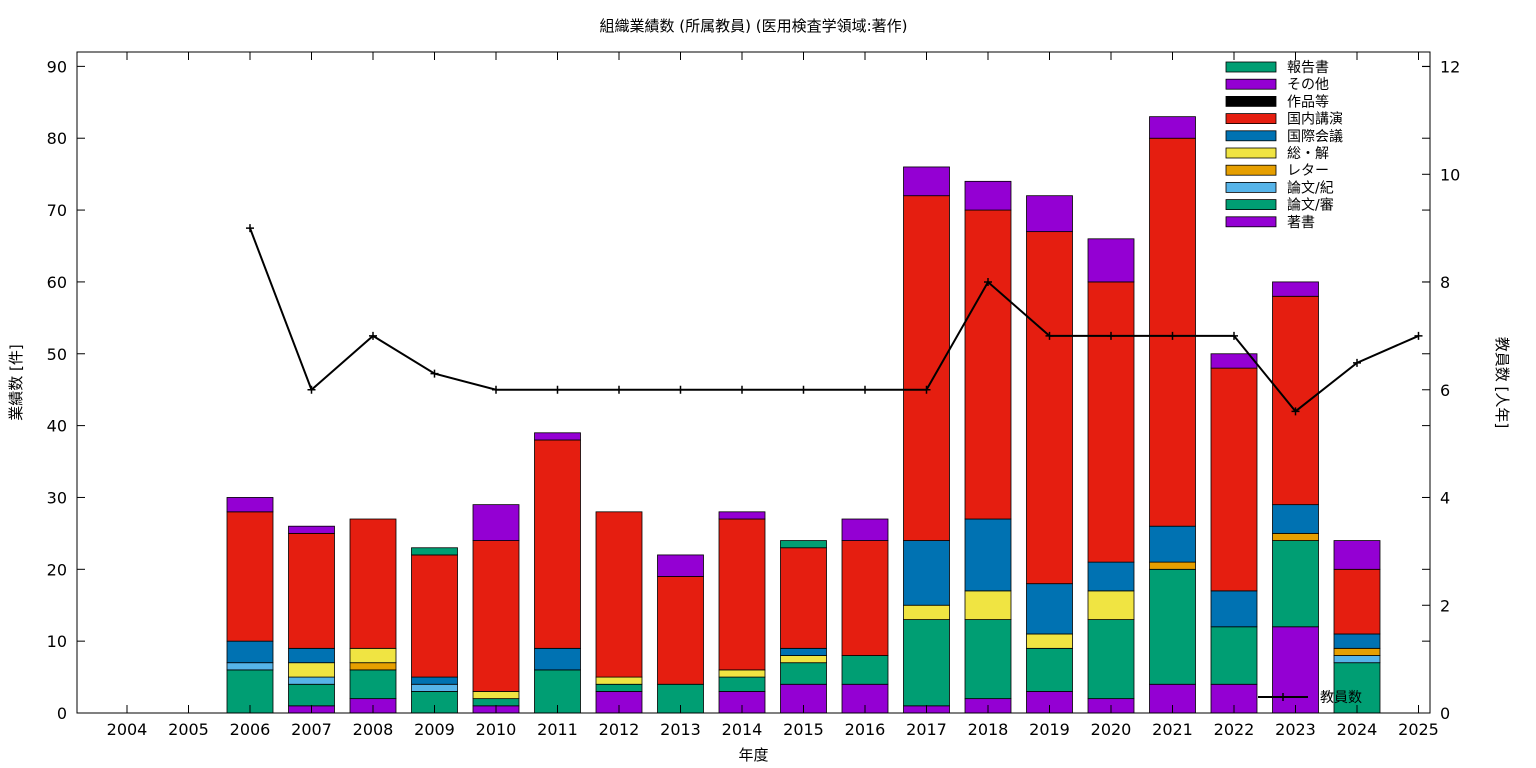 This screenshot has height=768, width=1536. I want to click on x-tick-label: 2016, so click(865, 729).